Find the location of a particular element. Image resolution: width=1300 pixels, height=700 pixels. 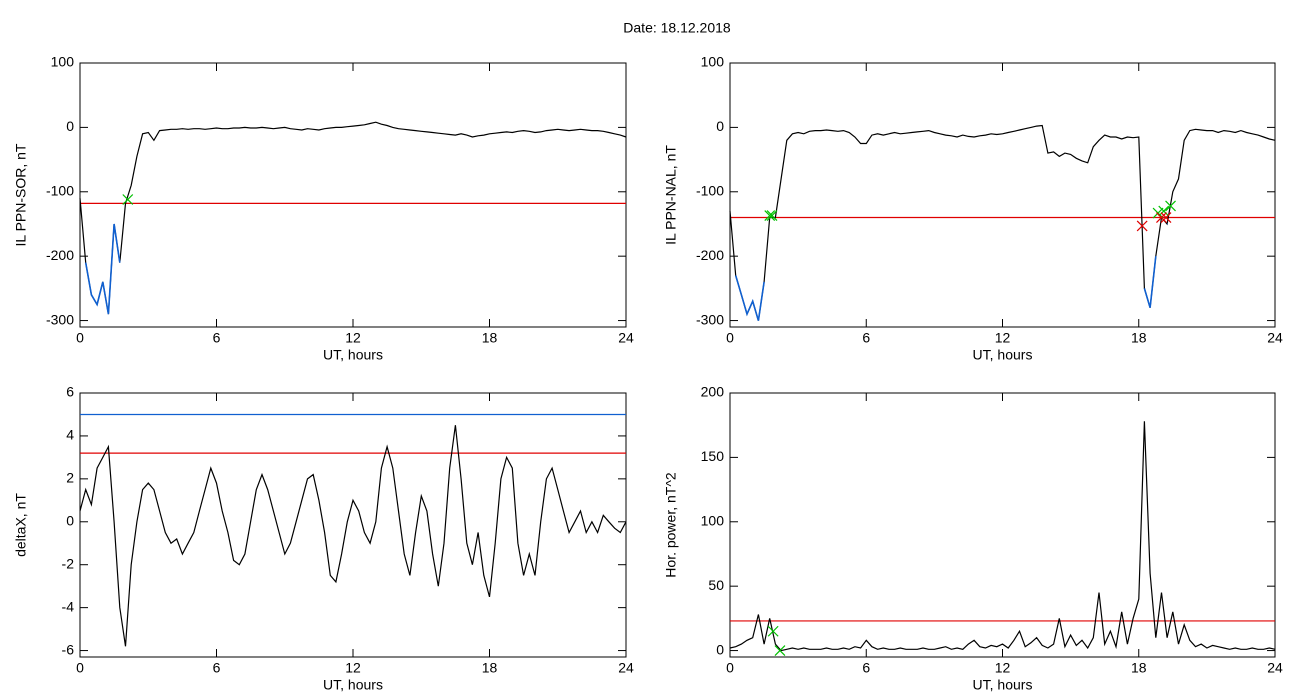

figure-title: Date: 18.12.2018 is located at coordinates (677, 28).